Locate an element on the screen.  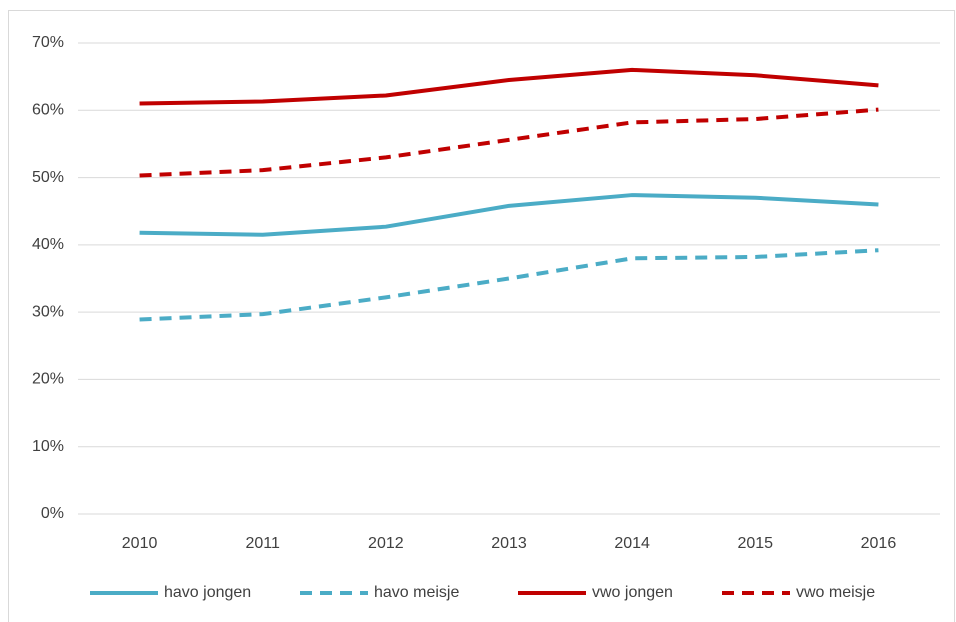
y-tick-label: 40% is located at coordinates (48, 244).